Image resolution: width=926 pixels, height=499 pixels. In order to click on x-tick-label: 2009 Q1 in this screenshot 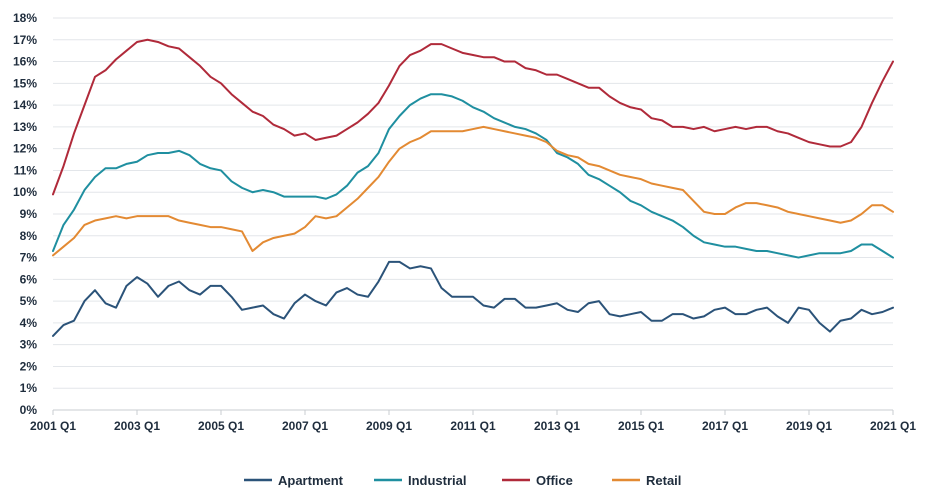, I will do `click(389, 426)`.